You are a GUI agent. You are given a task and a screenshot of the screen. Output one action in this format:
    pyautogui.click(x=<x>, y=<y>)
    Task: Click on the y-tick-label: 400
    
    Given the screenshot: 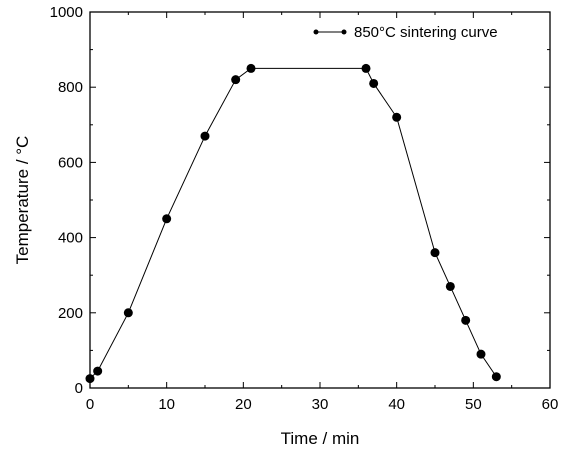 What is the action you would take?
    pyautogui.click(x=70, y=238)
    